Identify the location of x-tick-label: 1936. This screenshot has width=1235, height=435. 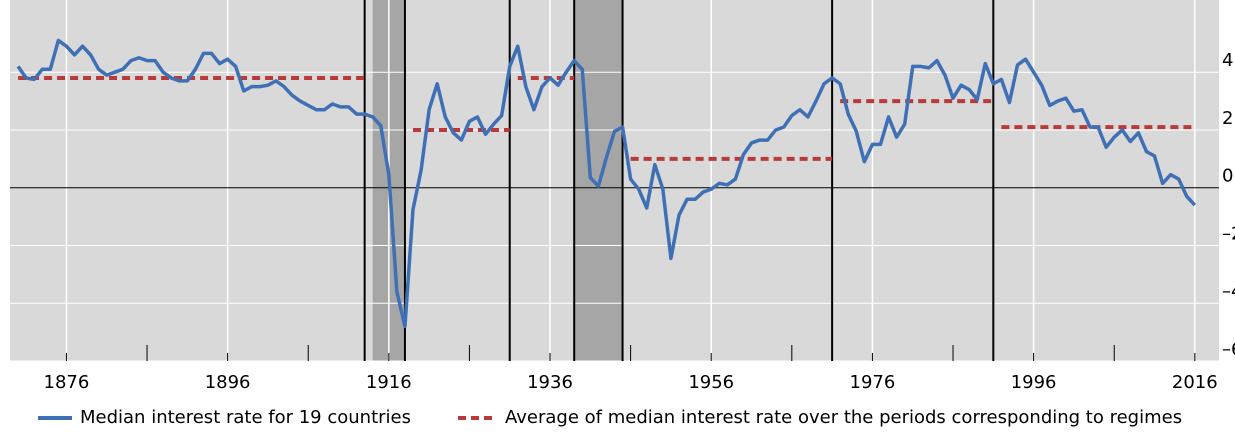
(550, 382).